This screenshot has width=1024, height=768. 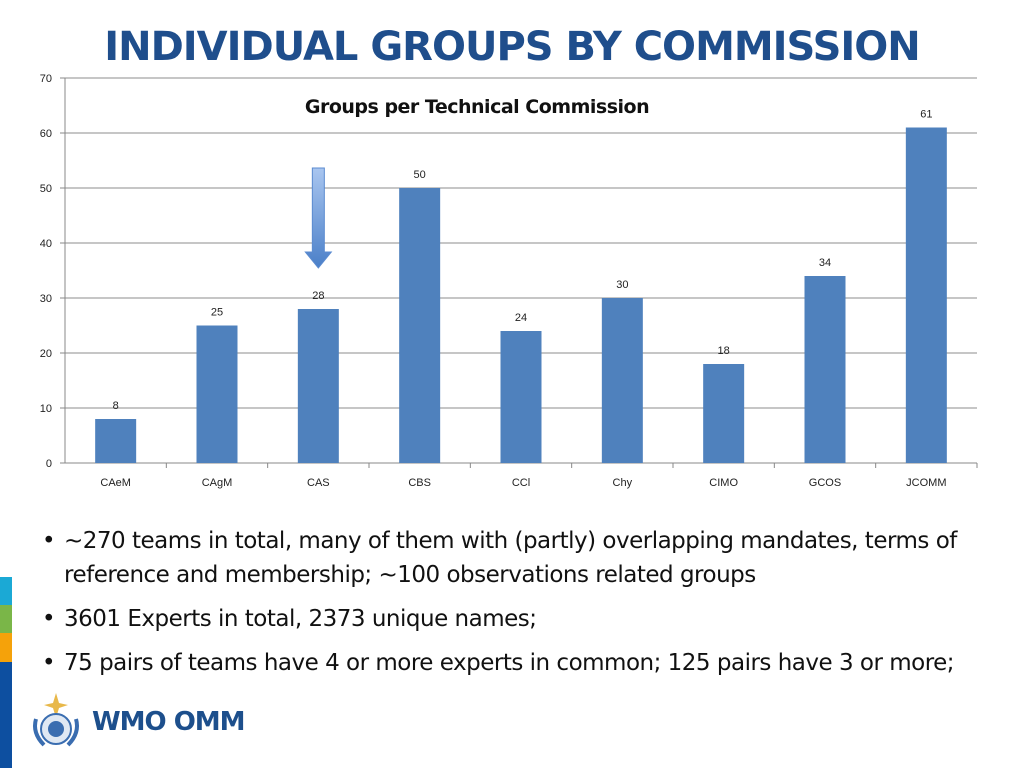 What do you see at coordinates (169, 722) in the screenshot?
I see `logo-text: WMO OMM` at bounding box center [169, 722].